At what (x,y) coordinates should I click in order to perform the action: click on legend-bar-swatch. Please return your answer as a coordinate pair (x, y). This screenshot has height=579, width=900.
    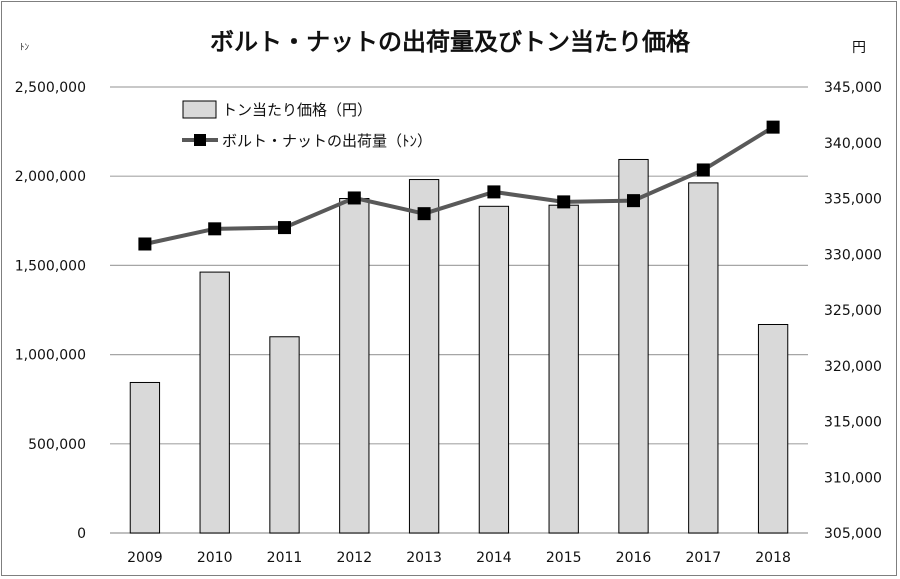
    Looking at the image, I should click on (199, 109).